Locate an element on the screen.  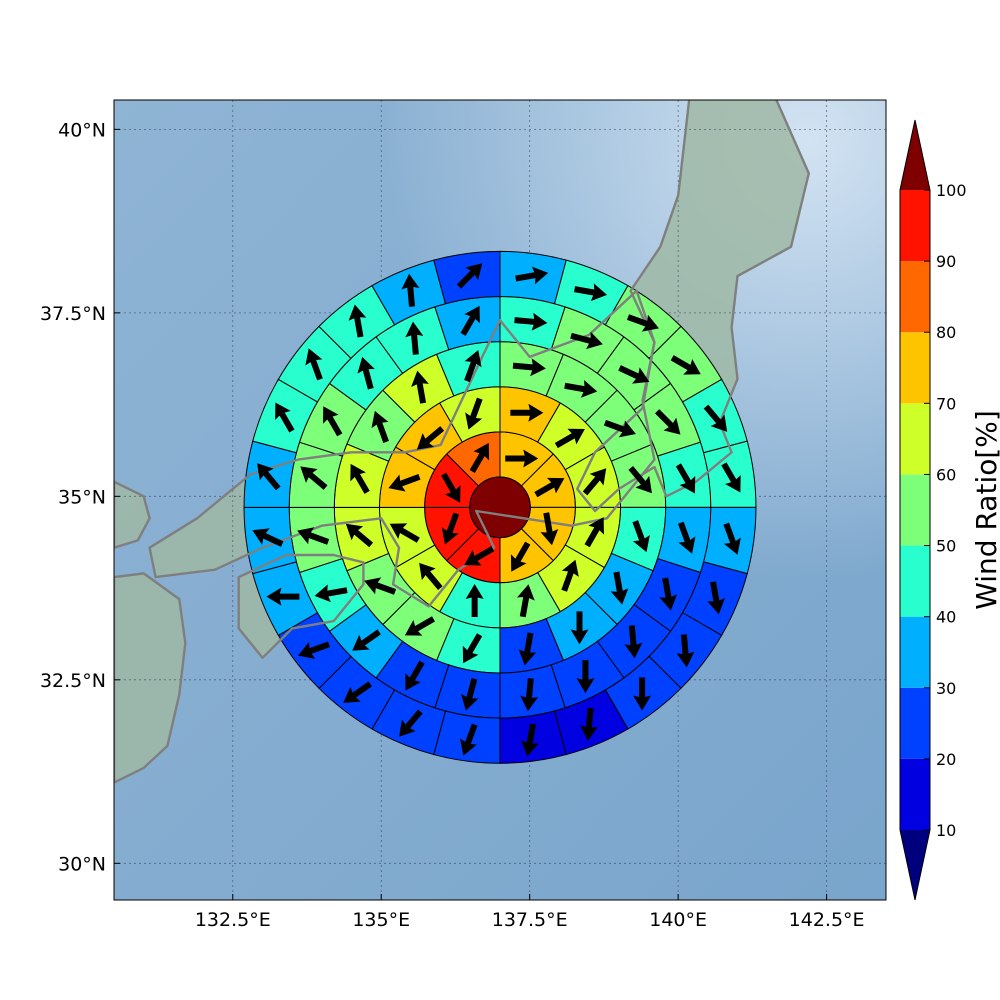
y-tick-label: 30°N is located at coordinates (82, 864).